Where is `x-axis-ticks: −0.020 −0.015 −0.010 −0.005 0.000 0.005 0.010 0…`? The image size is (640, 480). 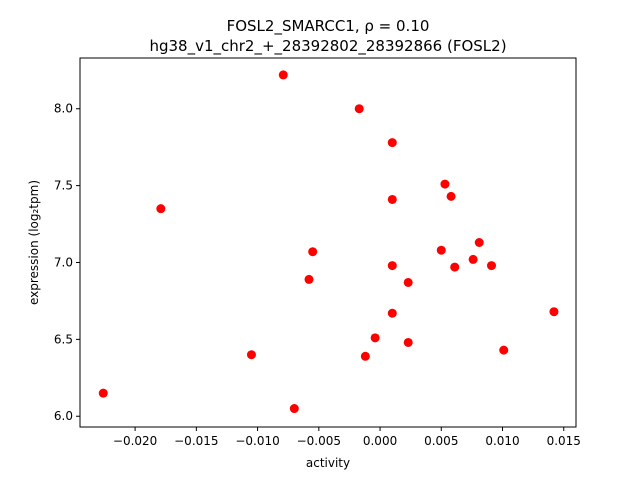
x-axis-ticks: −0.020 −0.015 −0.010 −0.005 0.000 0.005 0.010 0… is located at coordinates (347, 437).